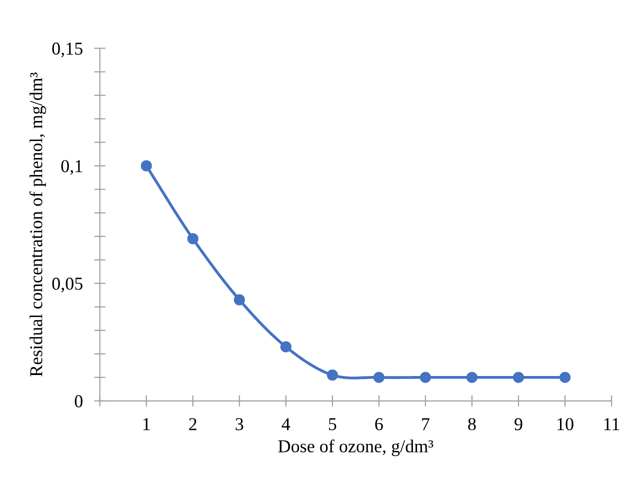  Describe the element at coordinates (78, 401) in the screenshot. I see `y-tick-label: 0` at that location.